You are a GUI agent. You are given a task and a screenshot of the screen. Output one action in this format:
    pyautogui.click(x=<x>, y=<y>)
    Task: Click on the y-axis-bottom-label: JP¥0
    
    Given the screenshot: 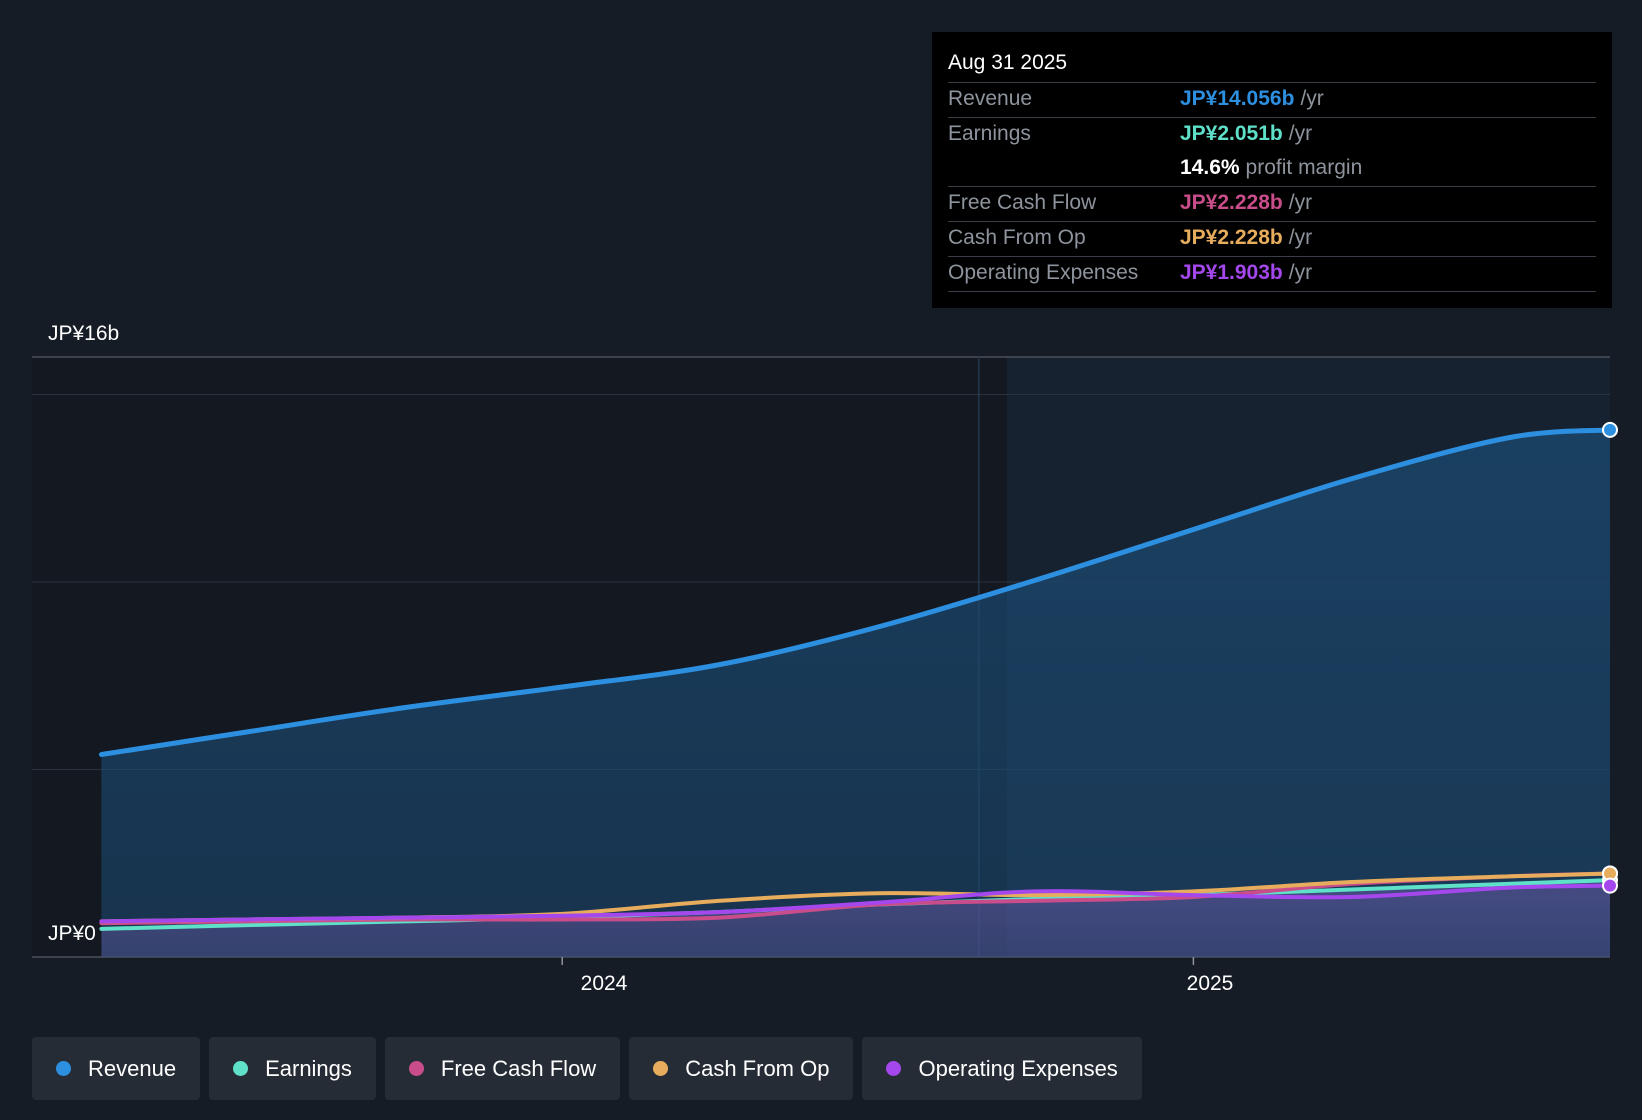 What is the action you would take?
    pyautogui.click(x=72, y=933)
    